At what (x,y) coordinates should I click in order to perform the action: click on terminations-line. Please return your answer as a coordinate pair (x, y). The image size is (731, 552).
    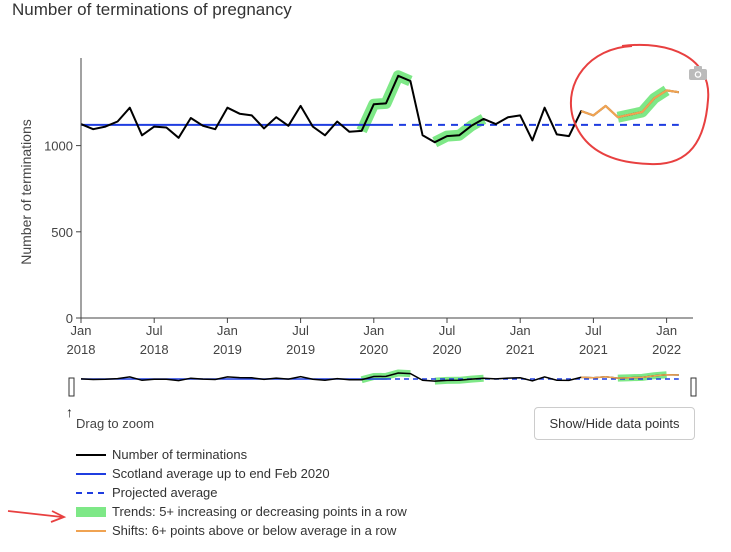
    Looking at the image, I should click on (379, 109).